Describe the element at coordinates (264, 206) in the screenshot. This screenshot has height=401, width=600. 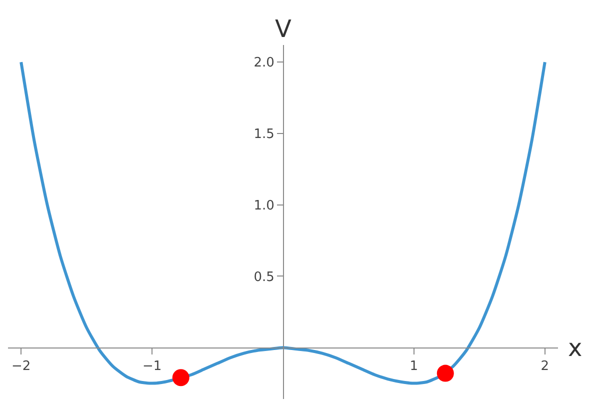
I see `y-tick-label: 1.0` at that location.